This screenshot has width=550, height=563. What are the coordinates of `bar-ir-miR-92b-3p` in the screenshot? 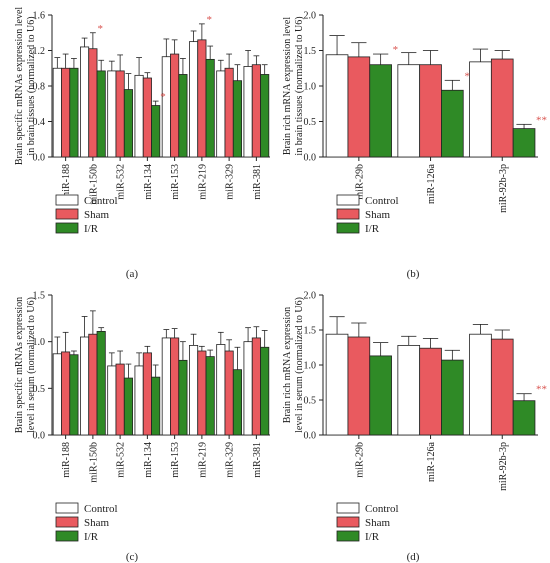 It's located at (524, 418).